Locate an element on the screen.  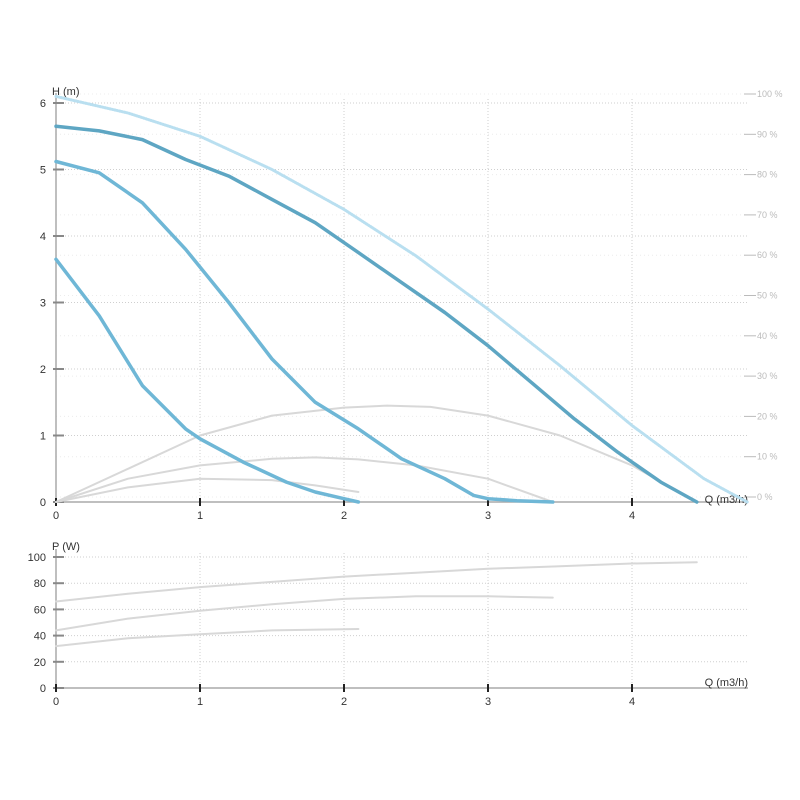
pct-tick-label: 90 % is located at coordinates (767, 134).